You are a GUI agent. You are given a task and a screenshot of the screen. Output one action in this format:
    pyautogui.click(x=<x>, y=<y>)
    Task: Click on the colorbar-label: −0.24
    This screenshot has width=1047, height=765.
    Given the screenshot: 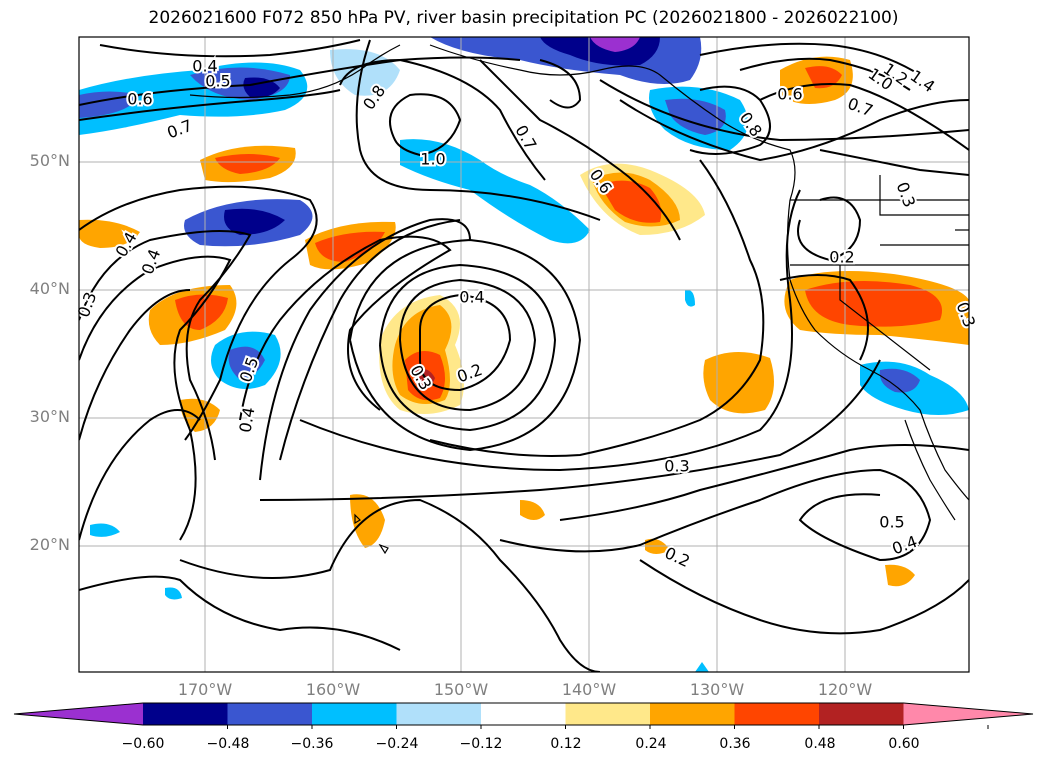 What is the action you would take?
    pyautogui.click(x=397, y=744)
    